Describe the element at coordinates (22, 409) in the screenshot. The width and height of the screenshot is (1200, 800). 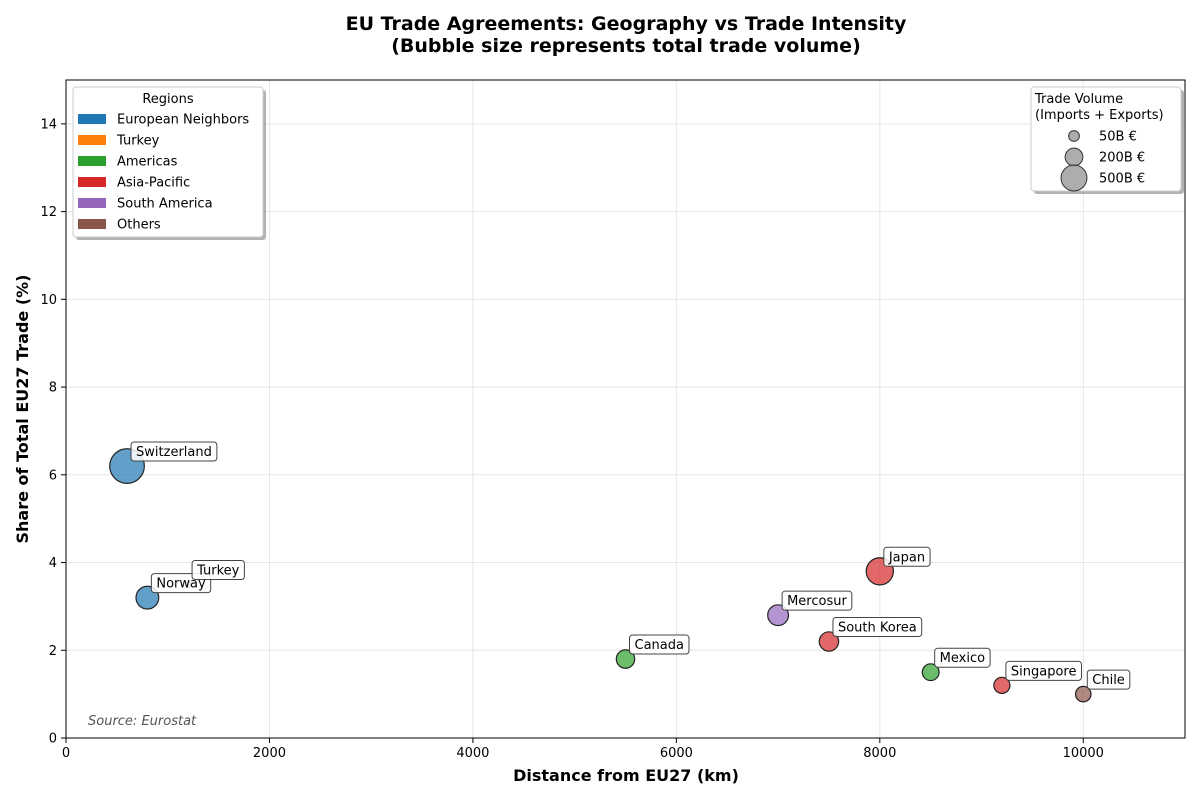
I see `y-axis-label: Share of Total EU27 Trade (%)` at that location.